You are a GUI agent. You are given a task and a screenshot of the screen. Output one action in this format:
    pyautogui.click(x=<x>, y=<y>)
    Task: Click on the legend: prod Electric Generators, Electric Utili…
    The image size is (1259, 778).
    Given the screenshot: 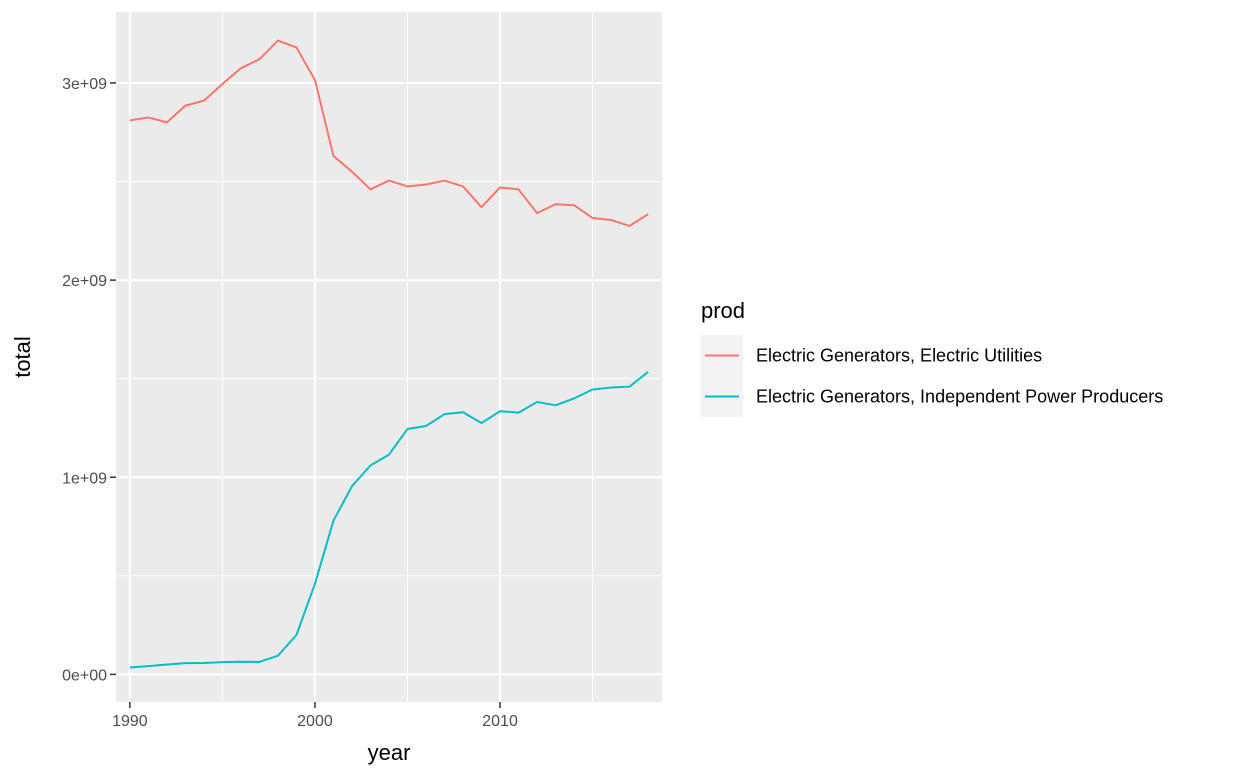 What is the action you would take?
    pyautogui.click(x=932, y=357)
    